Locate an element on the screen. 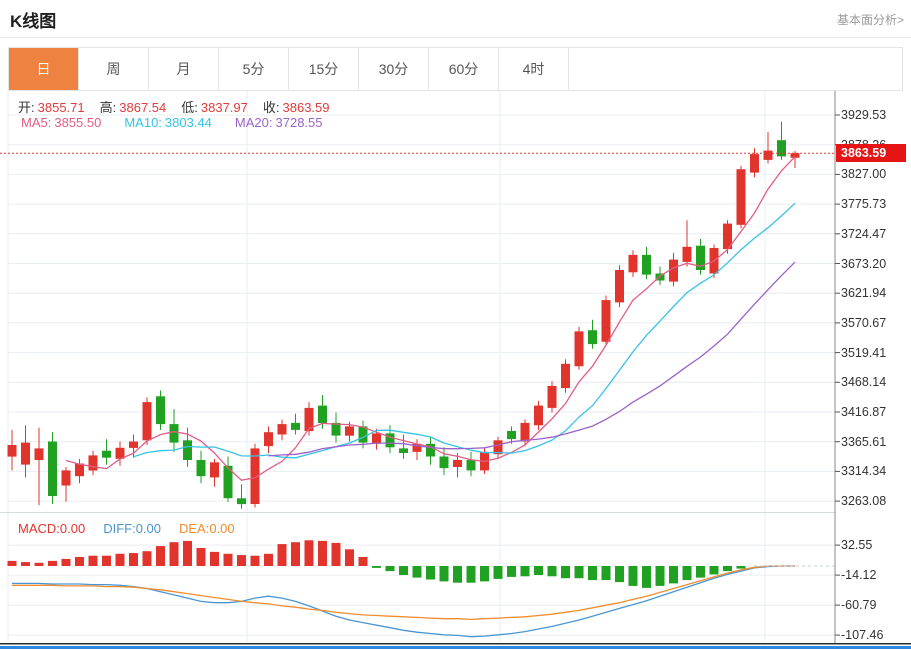 The image size is (911, 649). dea-line is located at coordinates (403, 593).